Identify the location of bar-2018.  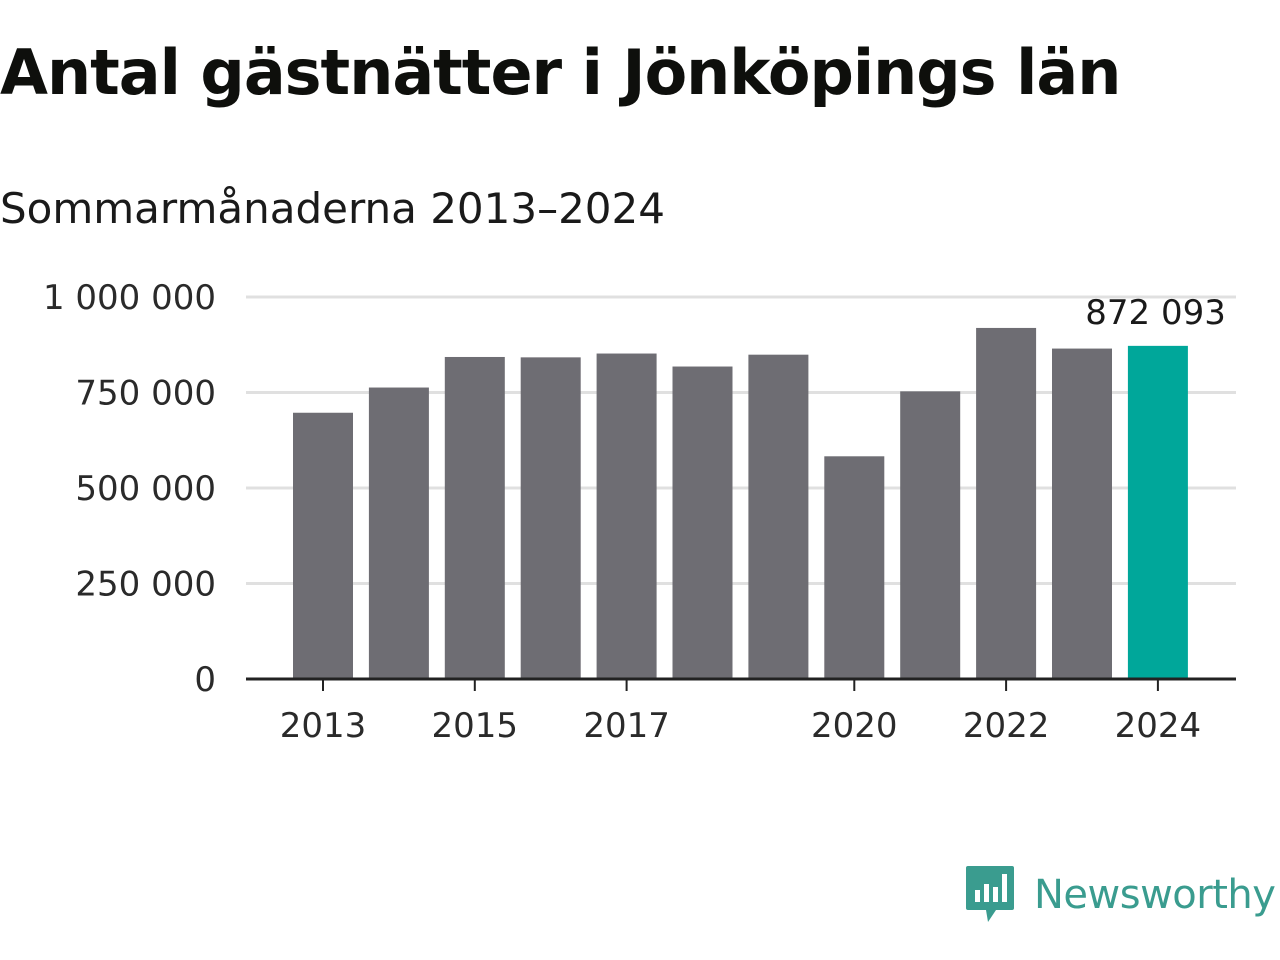
(702, 522).